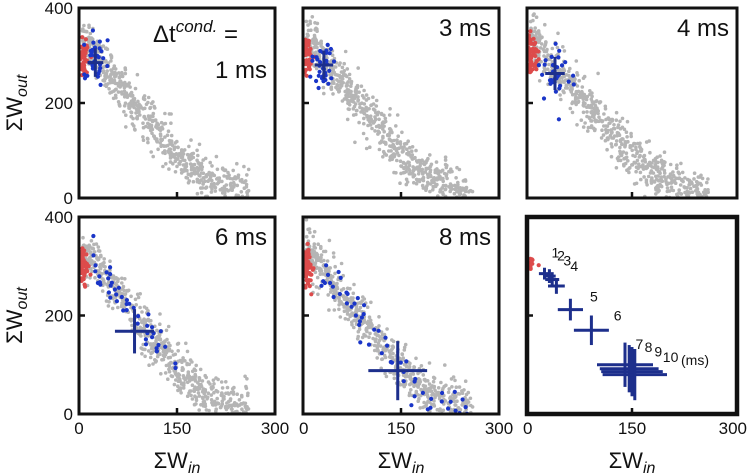 The image size is (751, 474). Describe the element at coordinates (195, 32) in the screenshot. I see `delta-label-line1: Δtcond. =` at that location.